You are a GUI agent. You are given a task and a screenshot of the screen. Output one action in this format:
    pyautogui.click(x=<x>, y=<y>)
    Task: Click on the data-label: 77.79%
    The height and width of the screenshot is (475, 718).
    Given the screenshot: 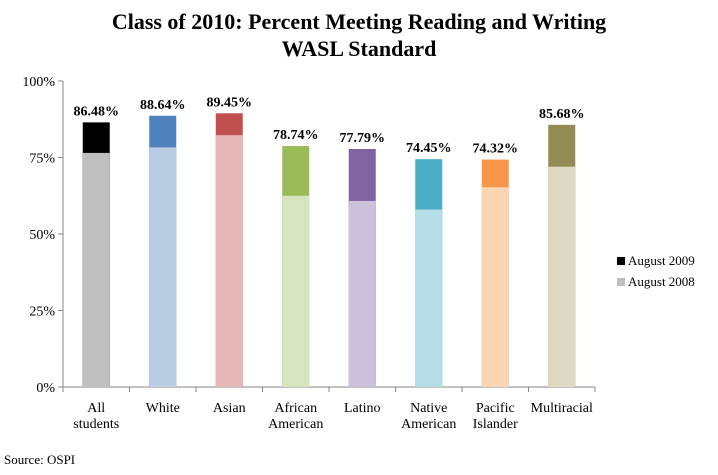 What is the action you would take?
    pyautogui.click(x=363, y=138)
    